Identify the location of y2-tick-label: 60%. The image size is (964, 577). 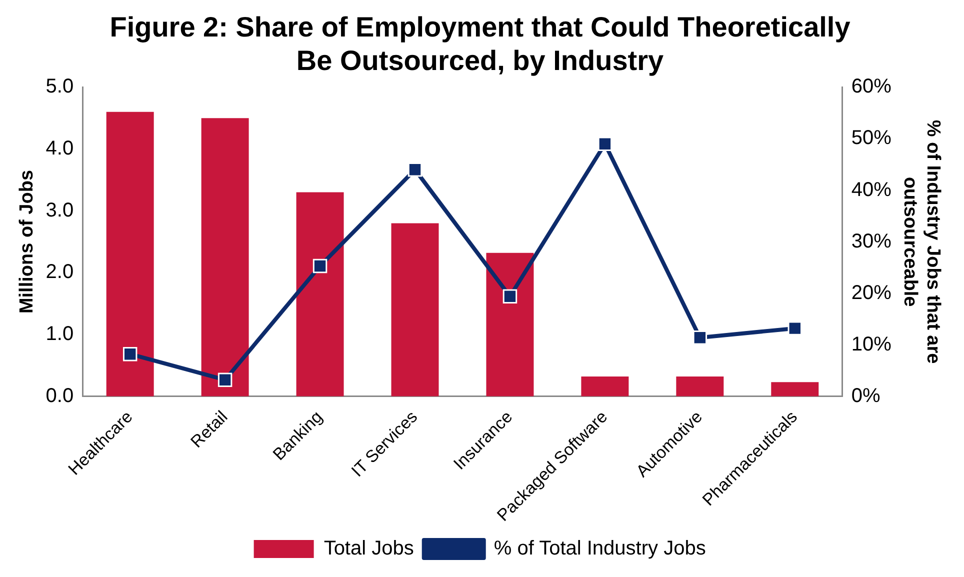
(871, 87).